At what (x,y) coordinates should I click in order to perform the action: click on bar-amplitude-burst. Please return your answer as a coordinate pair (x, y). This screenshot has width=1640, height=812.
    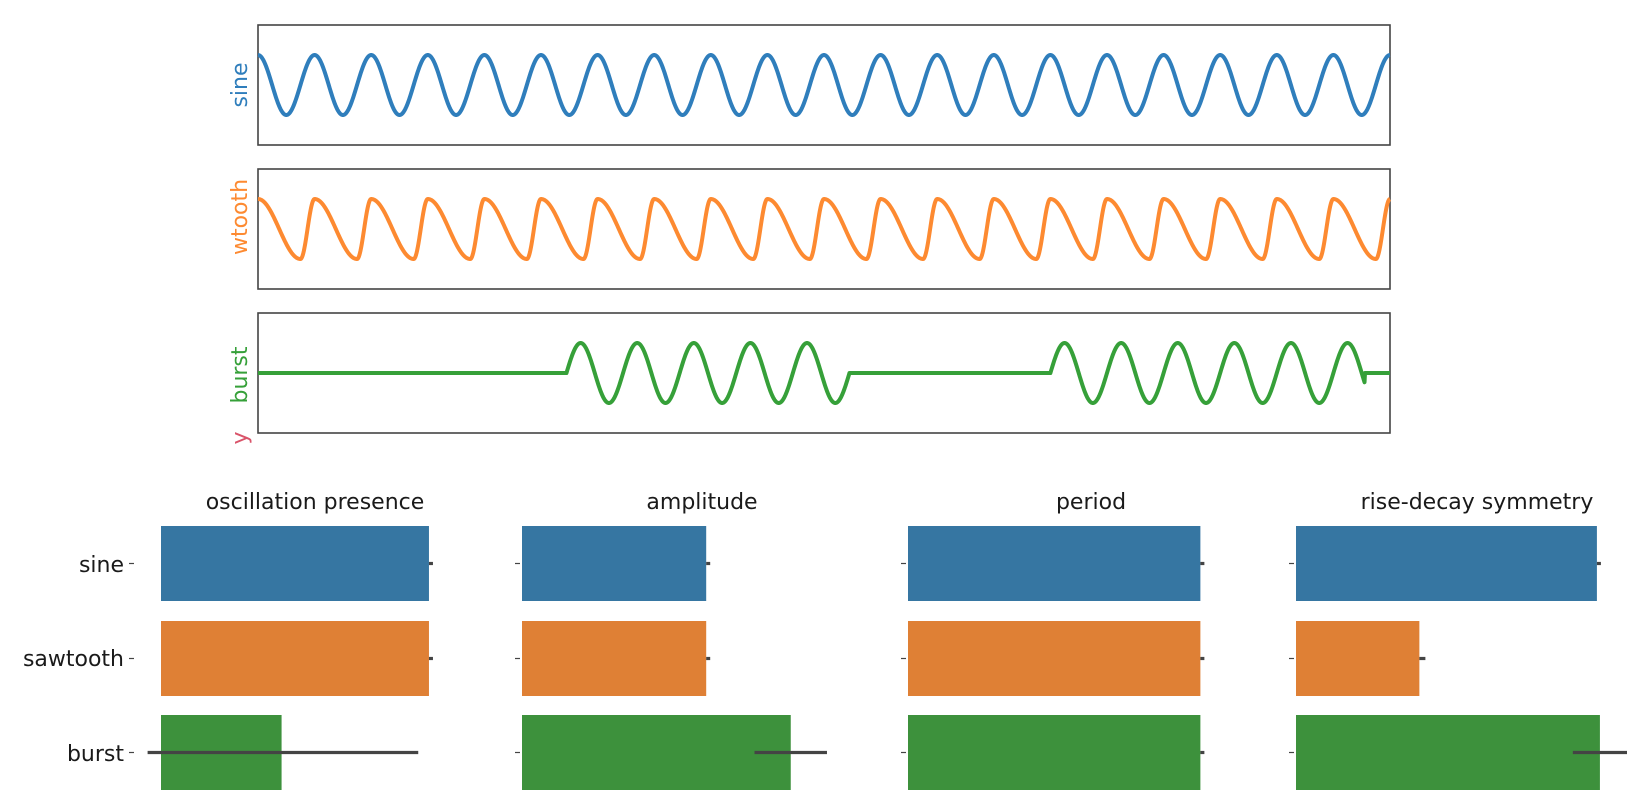
    Looking at the image, I should click on (656, 752).